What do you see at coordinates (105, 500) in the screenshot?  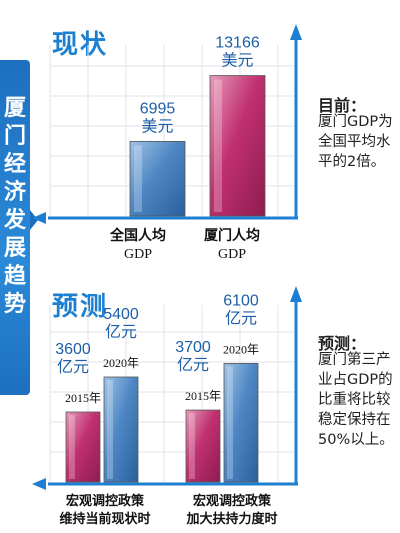 I see `bottom-category-label-1-line1: 宏观调控政策` at bounding box center [105, 500].